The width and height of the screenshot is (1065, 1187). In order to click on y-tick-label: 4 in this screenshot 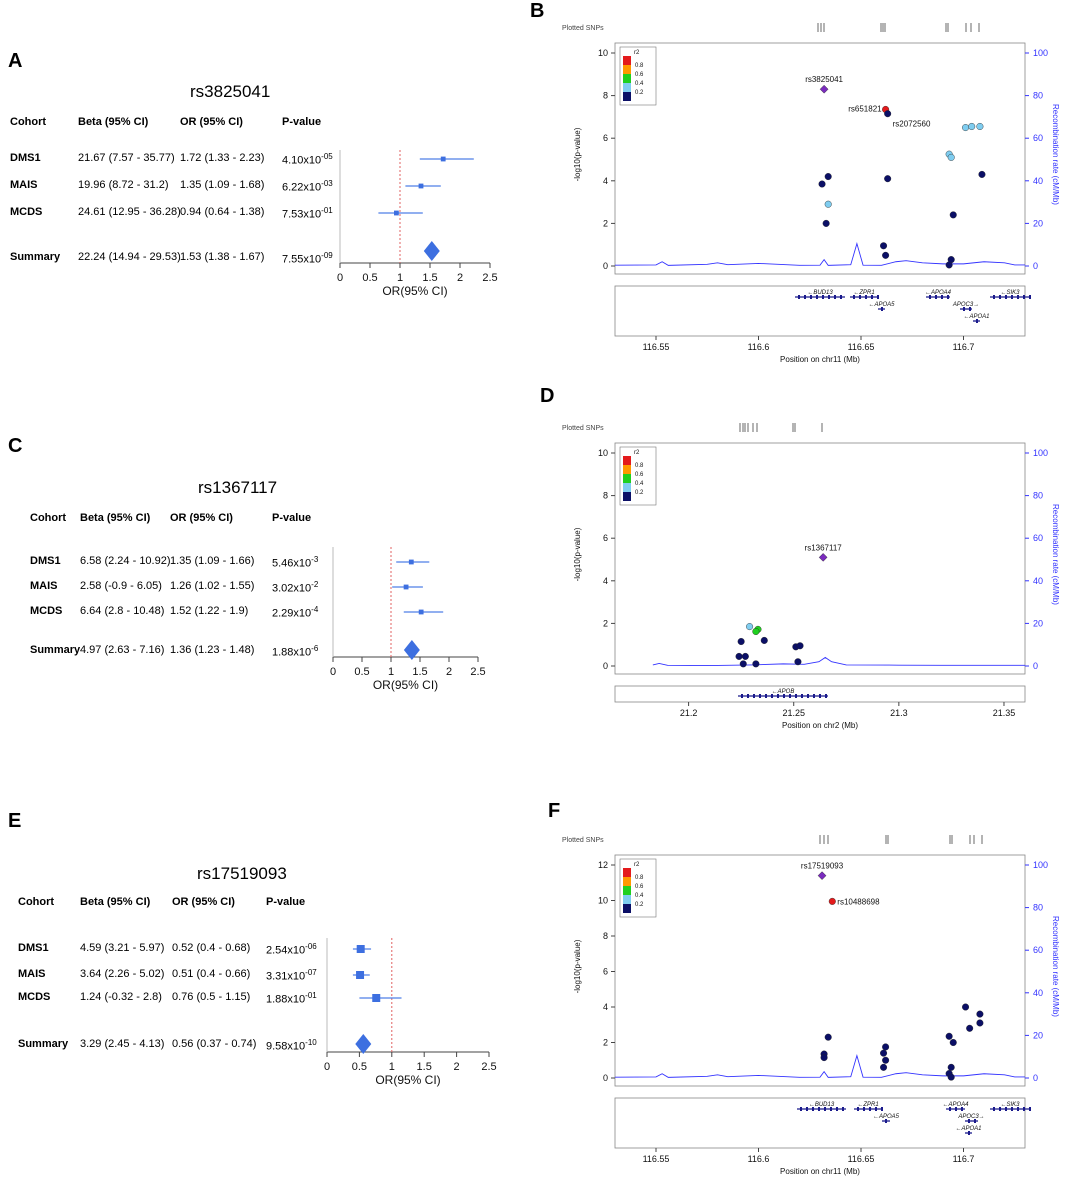, I will do `click(605, 1007)`.